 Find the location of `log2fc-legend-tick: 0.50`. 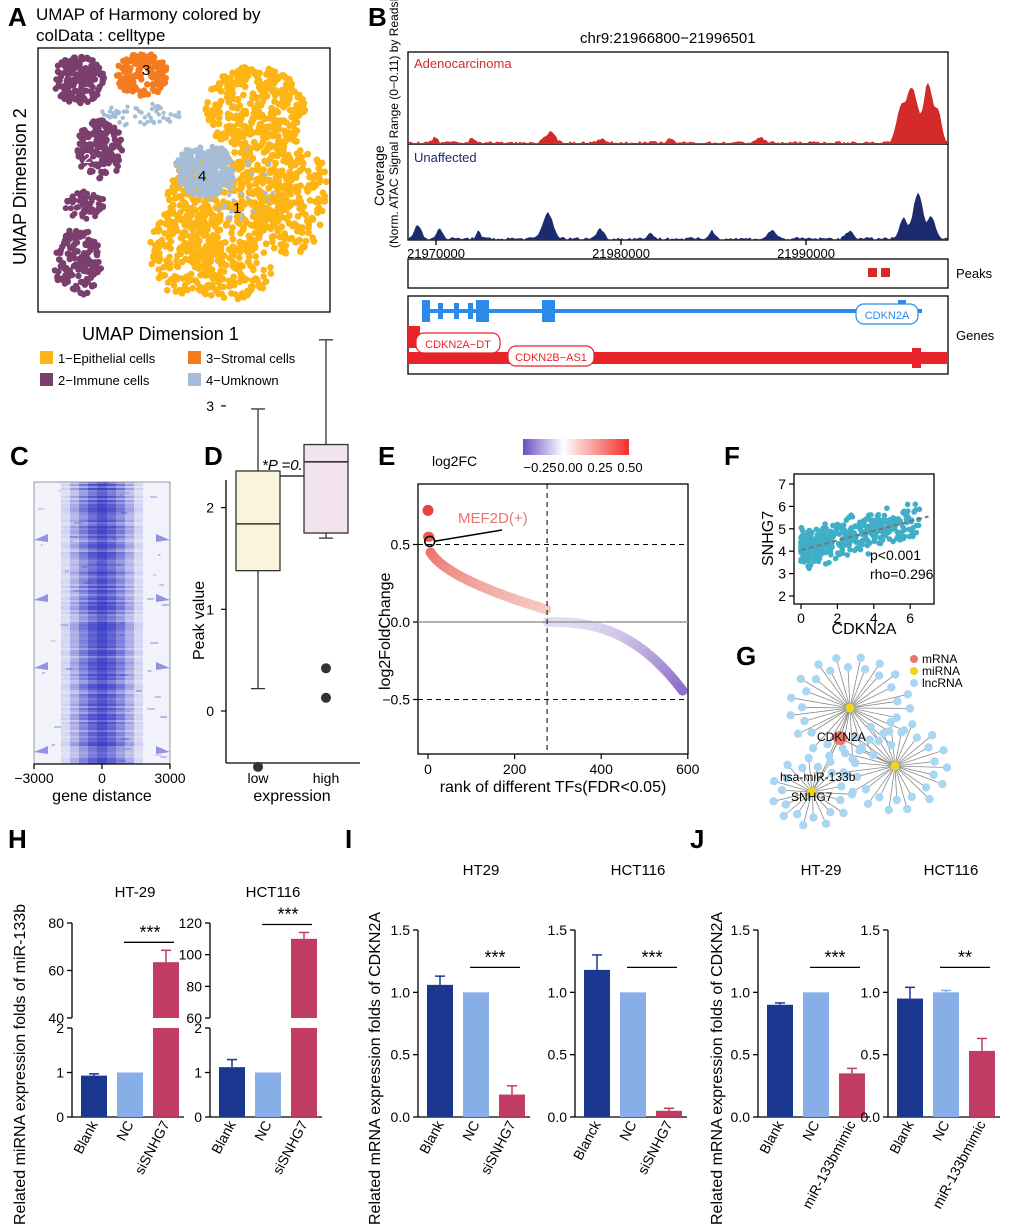

log2fc-legend-tick: 0.50 is located at coordinates (629, 467).